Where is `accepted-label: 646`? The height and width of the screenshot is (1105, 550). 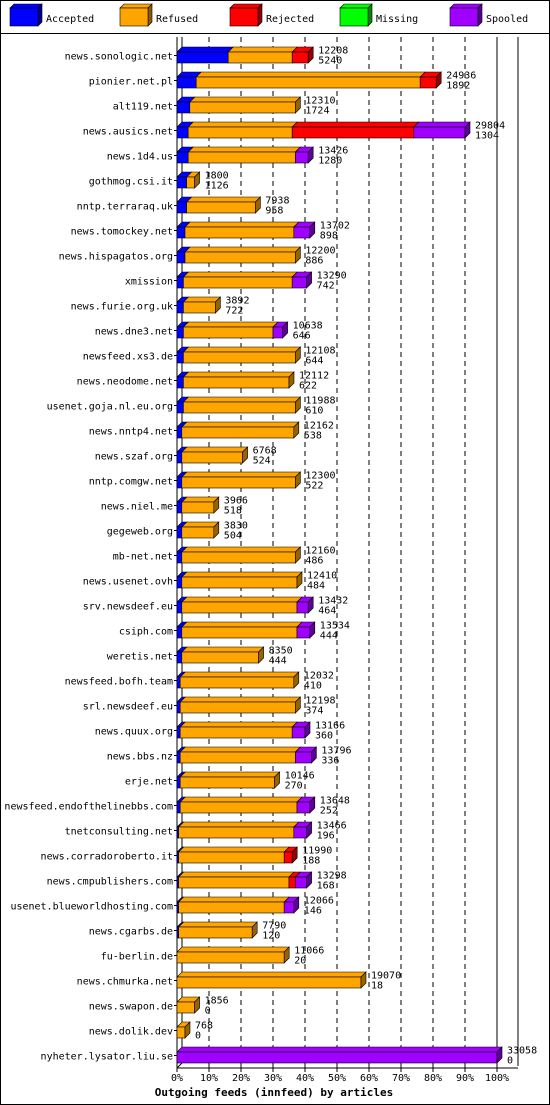 accepted-label: 646 is located at coordinates (302, 336).